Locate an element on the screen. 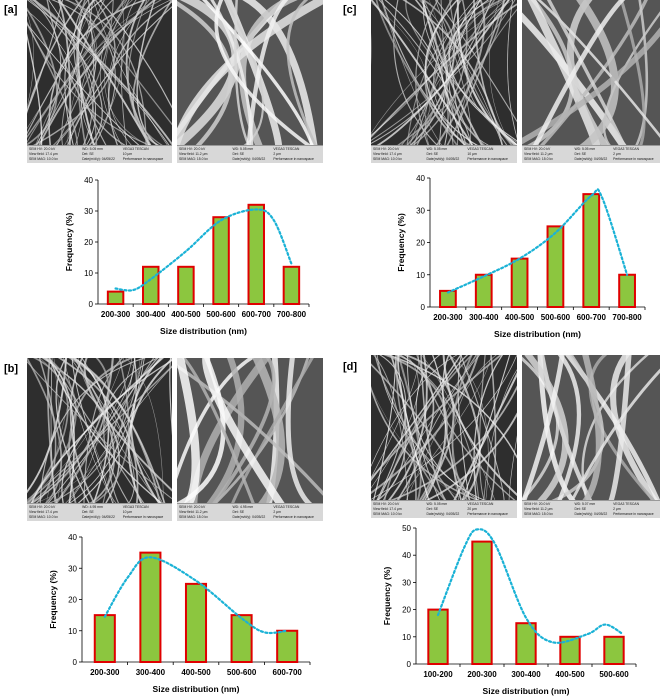 Image resolution: width=669 pixels, height=696 pixels. y-tick-label: 50 is located at coordinates (406, 528).